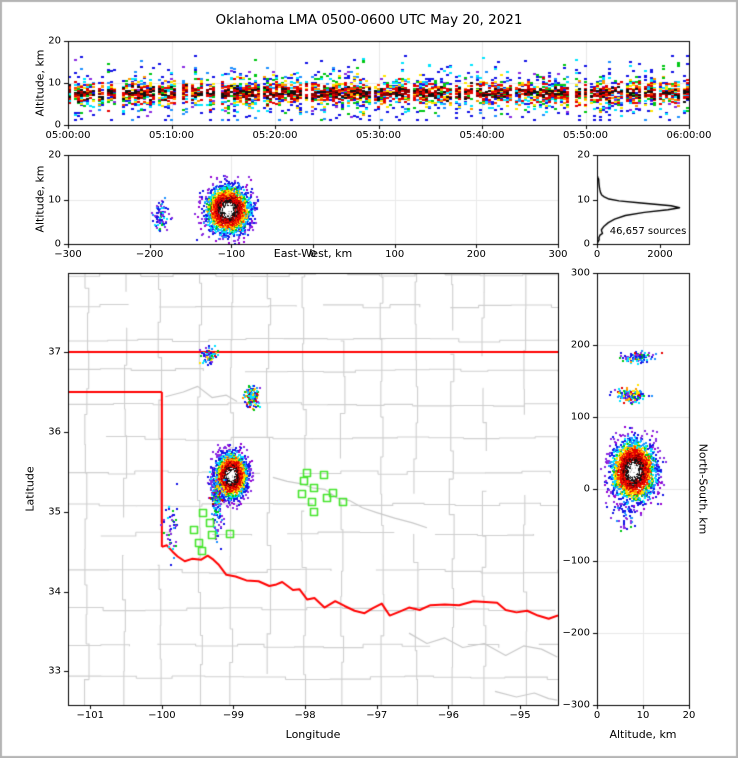  I want to click on source-count-annotation: 46,657 sources, so click(648, 231).